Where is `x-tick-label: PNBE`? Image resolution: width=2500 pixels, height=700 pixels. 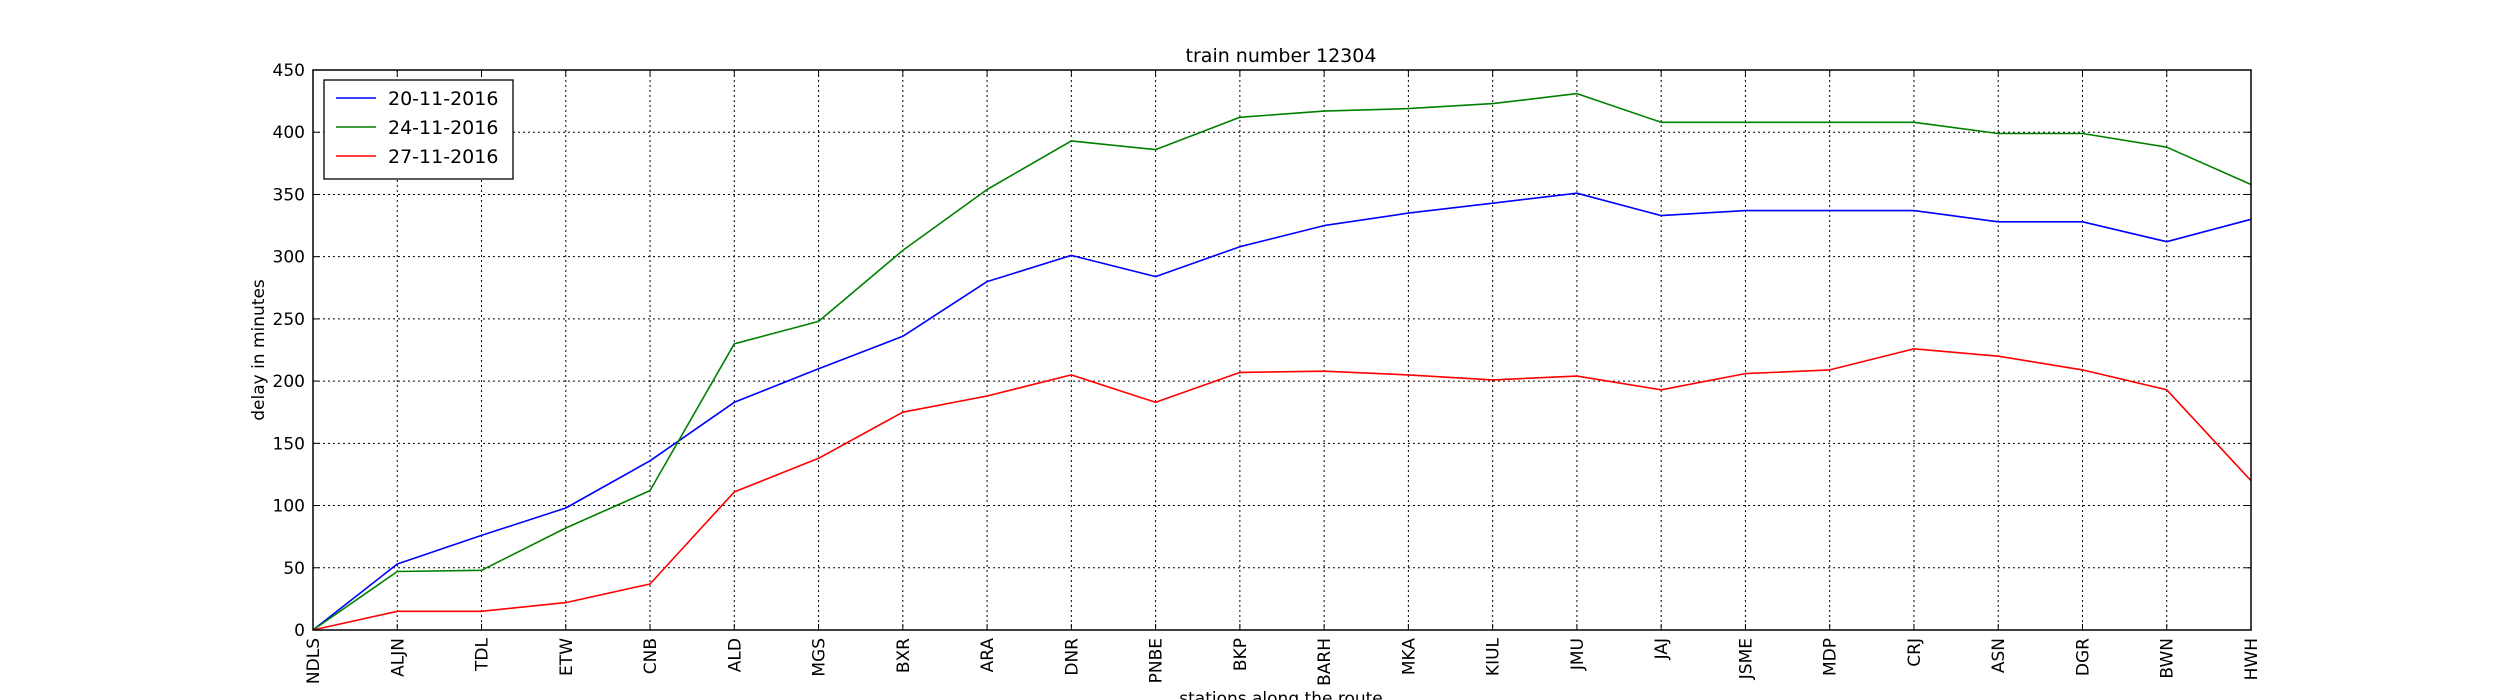
x-tick-label: PNBE is located at coordinates (1157, 660).